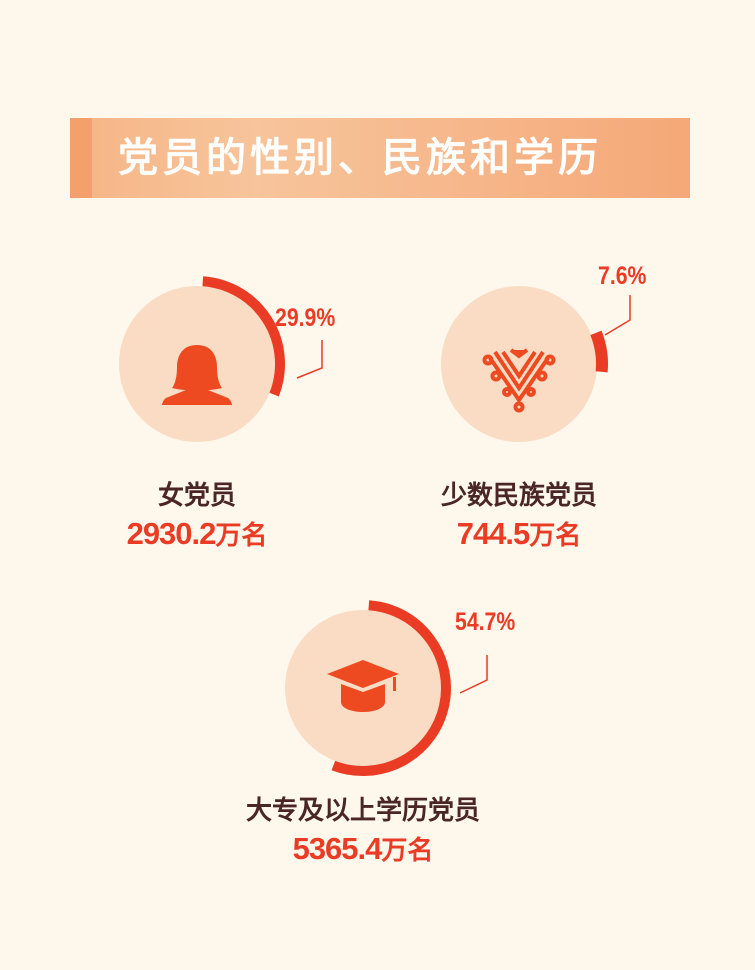 The height and width of the screenshot is (970, 755). What do you see at coordinates (363, 686) in the screenshot?
I see `graduation-cap-icon` at bounding box center [363, 686].